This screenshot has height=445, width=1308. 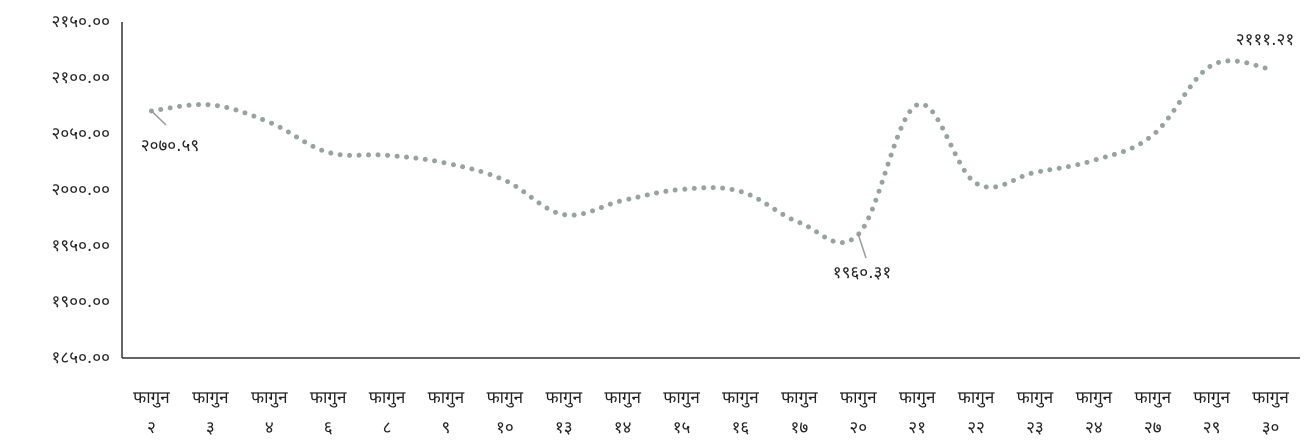 I want to click on x-tick-label: ८, so click(x=387, y=428).